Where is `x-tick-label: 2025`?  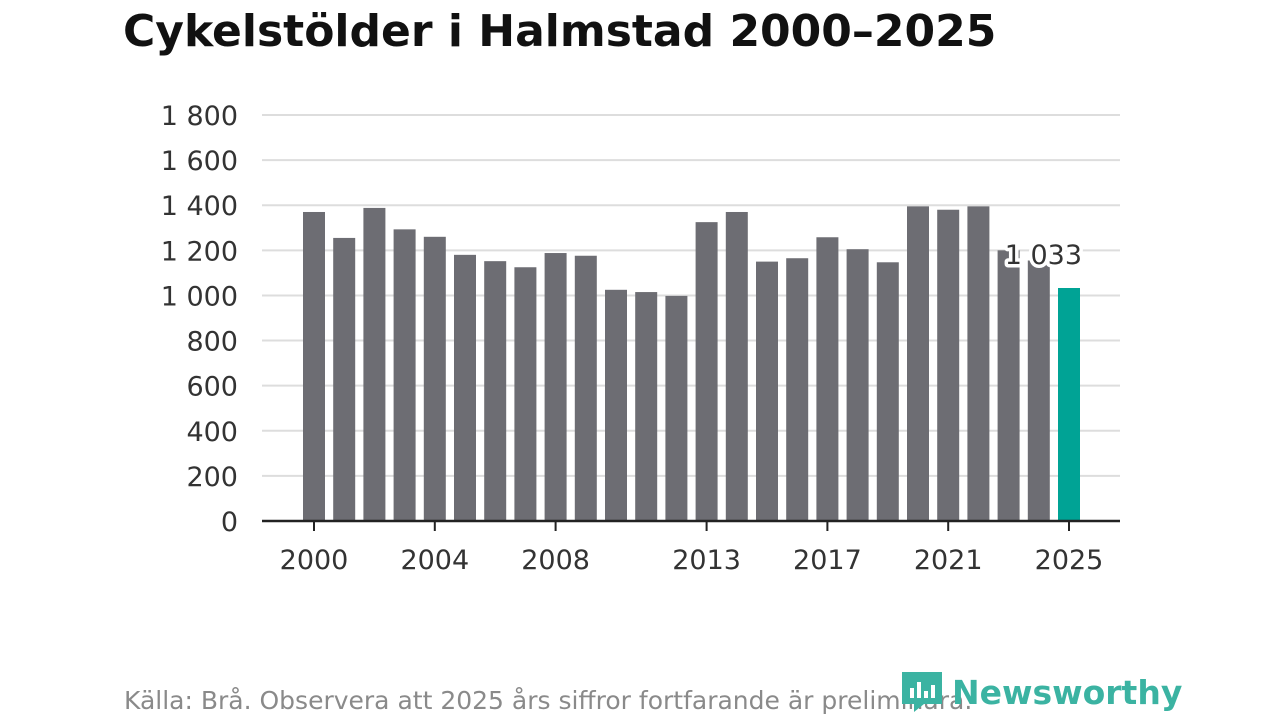
x-tick-label: 2025 is located at coordinates (1069, 560).